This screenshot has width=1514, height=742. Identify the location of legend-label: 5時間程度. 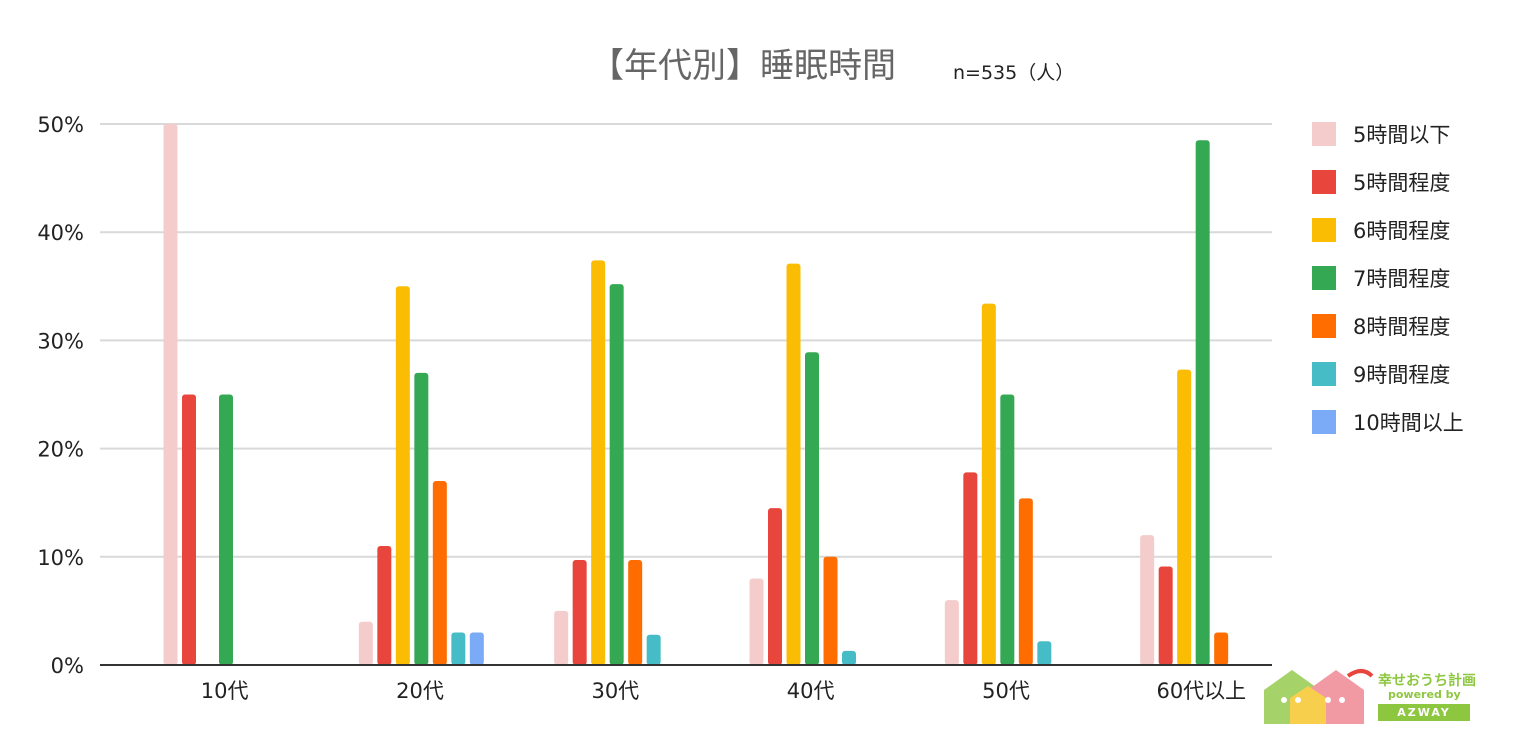
(1402, 183).